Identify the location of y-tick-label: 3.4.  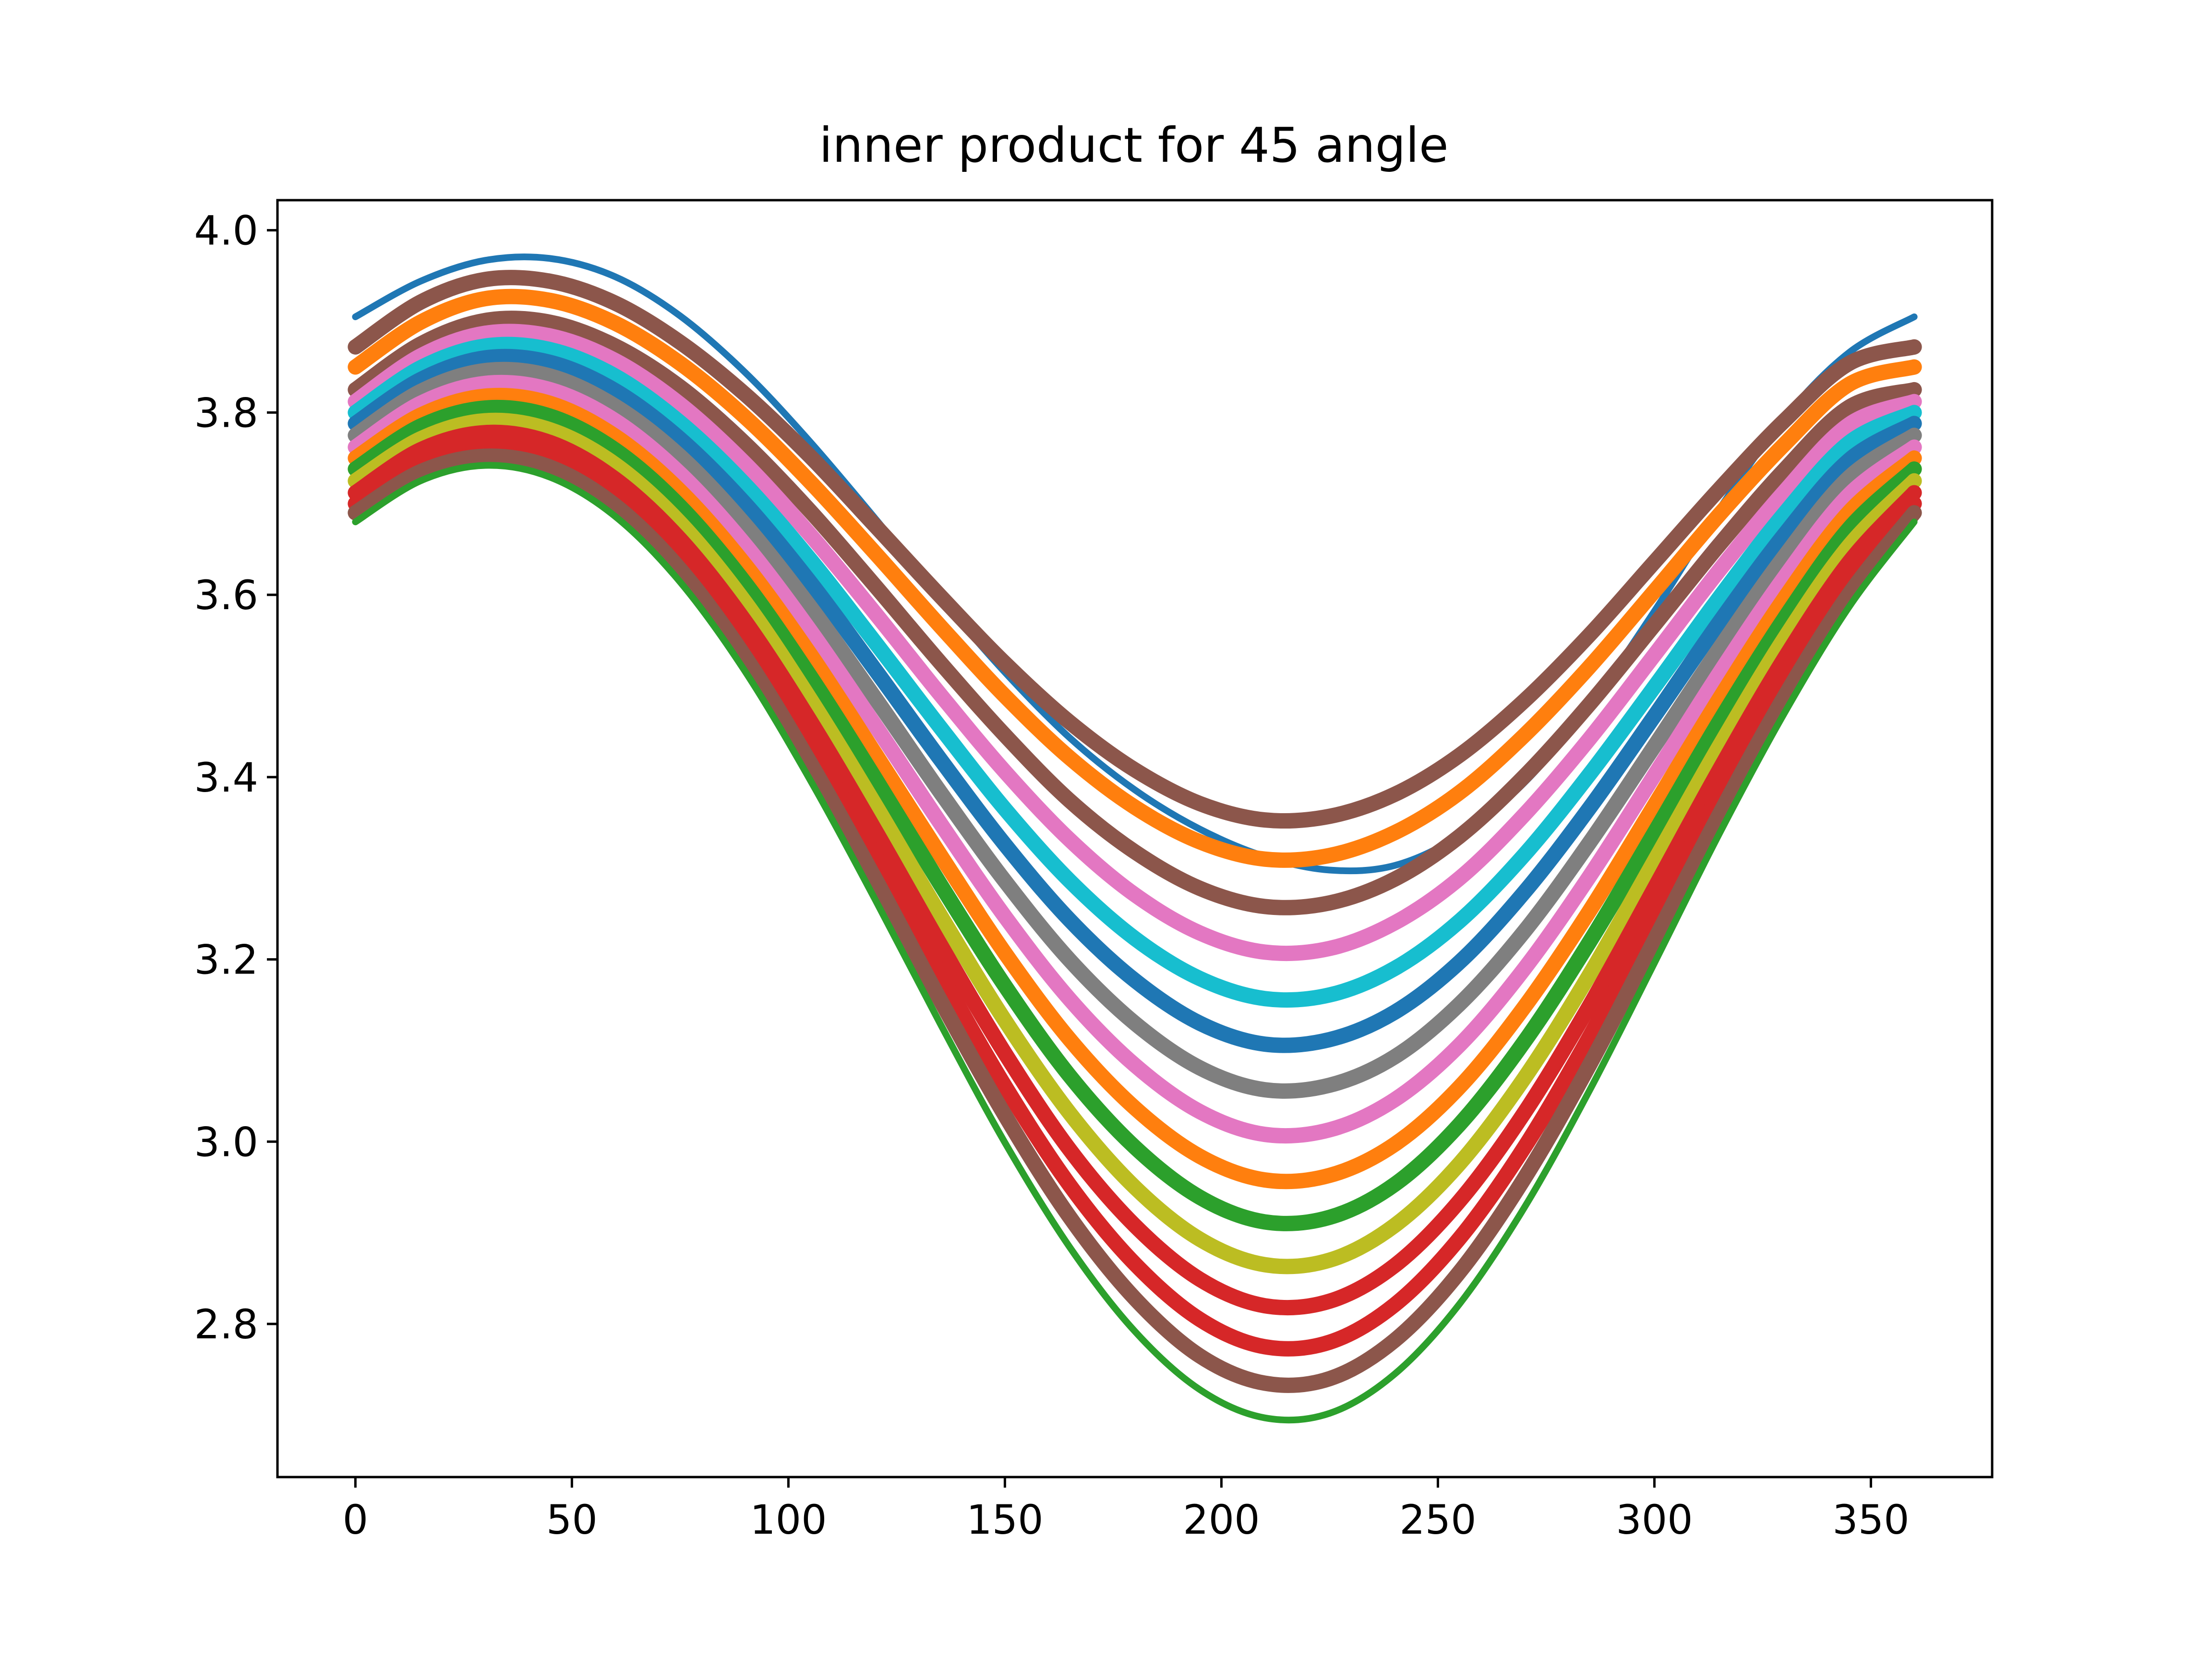
(226, 777).